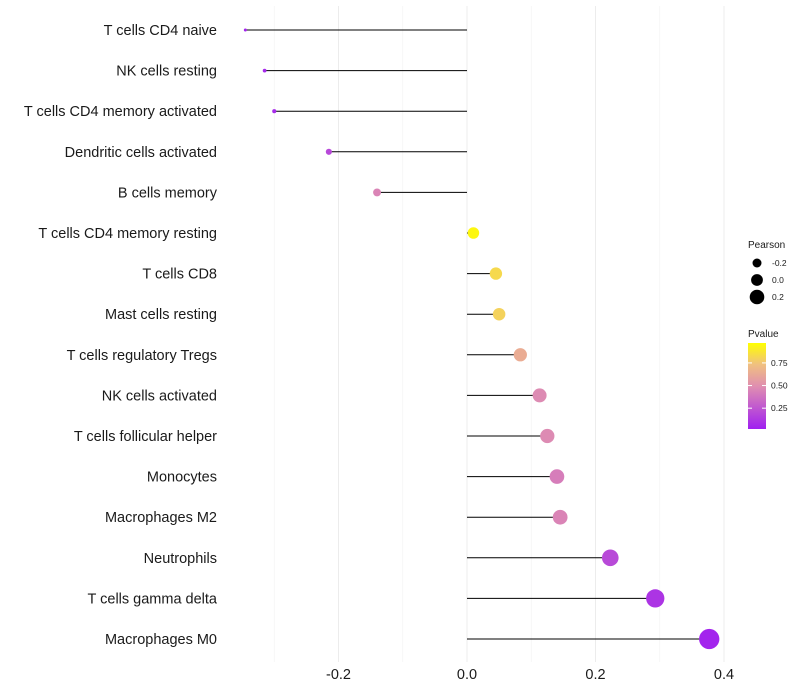 Image resolution: width=800 pixels, height=700 pixels. Describe the element at coordinates (160, 31) in the screenshot. I see `category-label: T cells CD4 naive` at that location.